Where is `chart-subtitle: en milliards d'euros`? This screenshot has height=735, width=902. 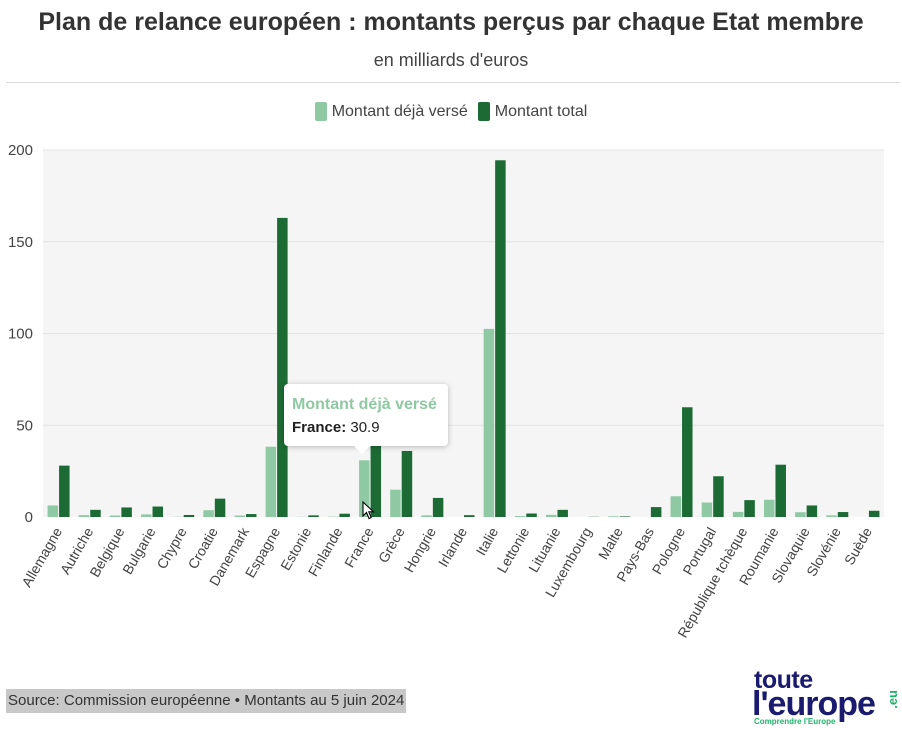
chart-subtitle: en milliards d'euros is located at coordinates (451, 60).